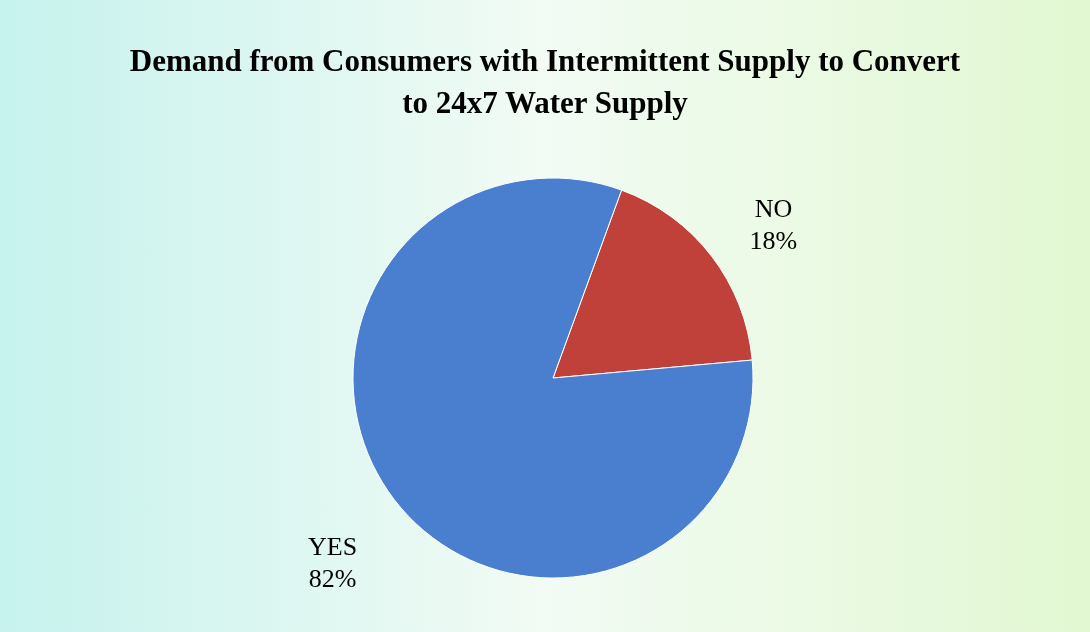 The height and width of the screenshot is (632, 1090). Describe the element at coordinates (773, 240) in the screenshot. I see `data-label: 18%` at that location.